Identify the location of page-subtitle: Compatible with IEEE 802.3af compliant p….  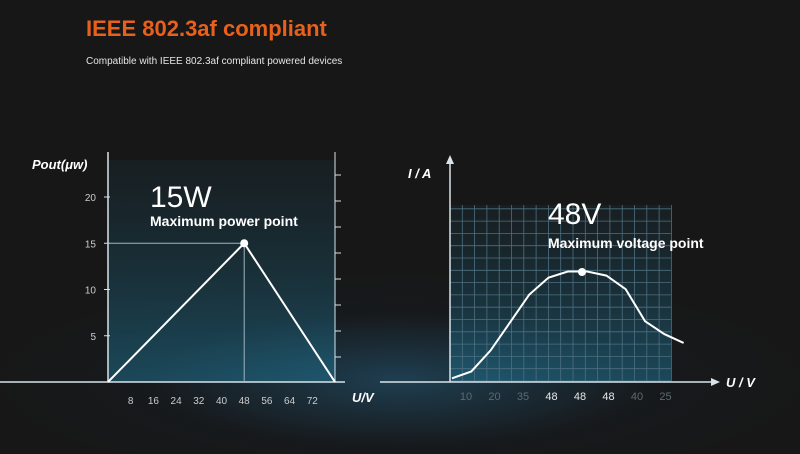
(214, 61).